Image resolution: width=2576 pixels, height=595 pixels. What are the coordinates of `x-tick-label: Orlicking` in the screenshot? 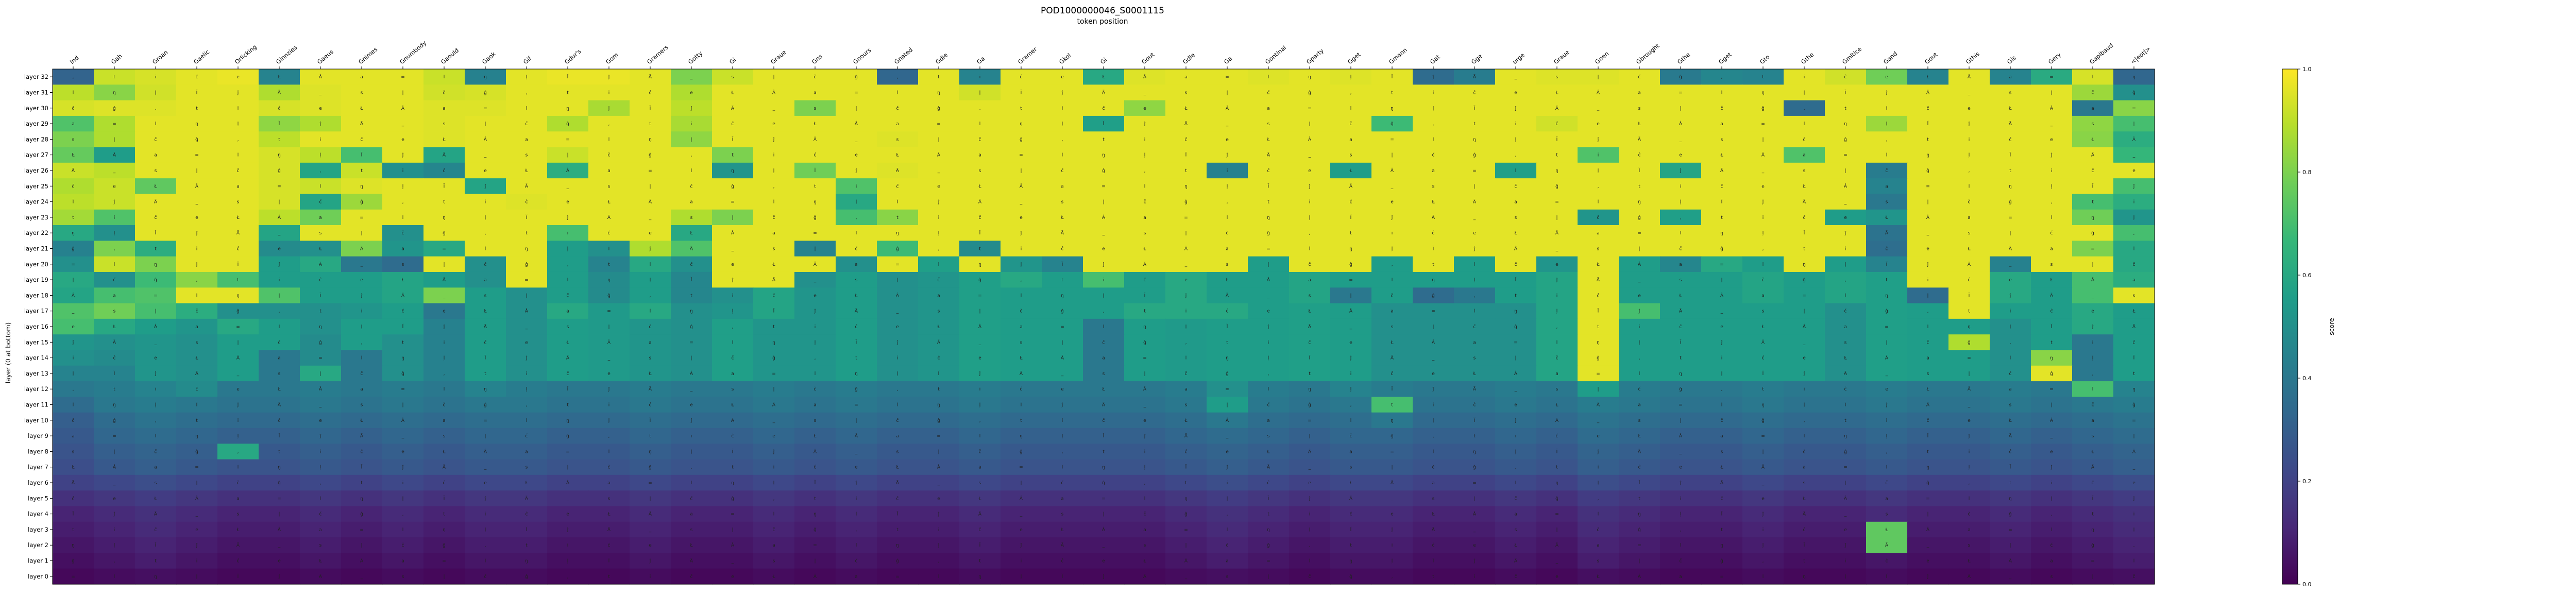 It's located at (245, 54).